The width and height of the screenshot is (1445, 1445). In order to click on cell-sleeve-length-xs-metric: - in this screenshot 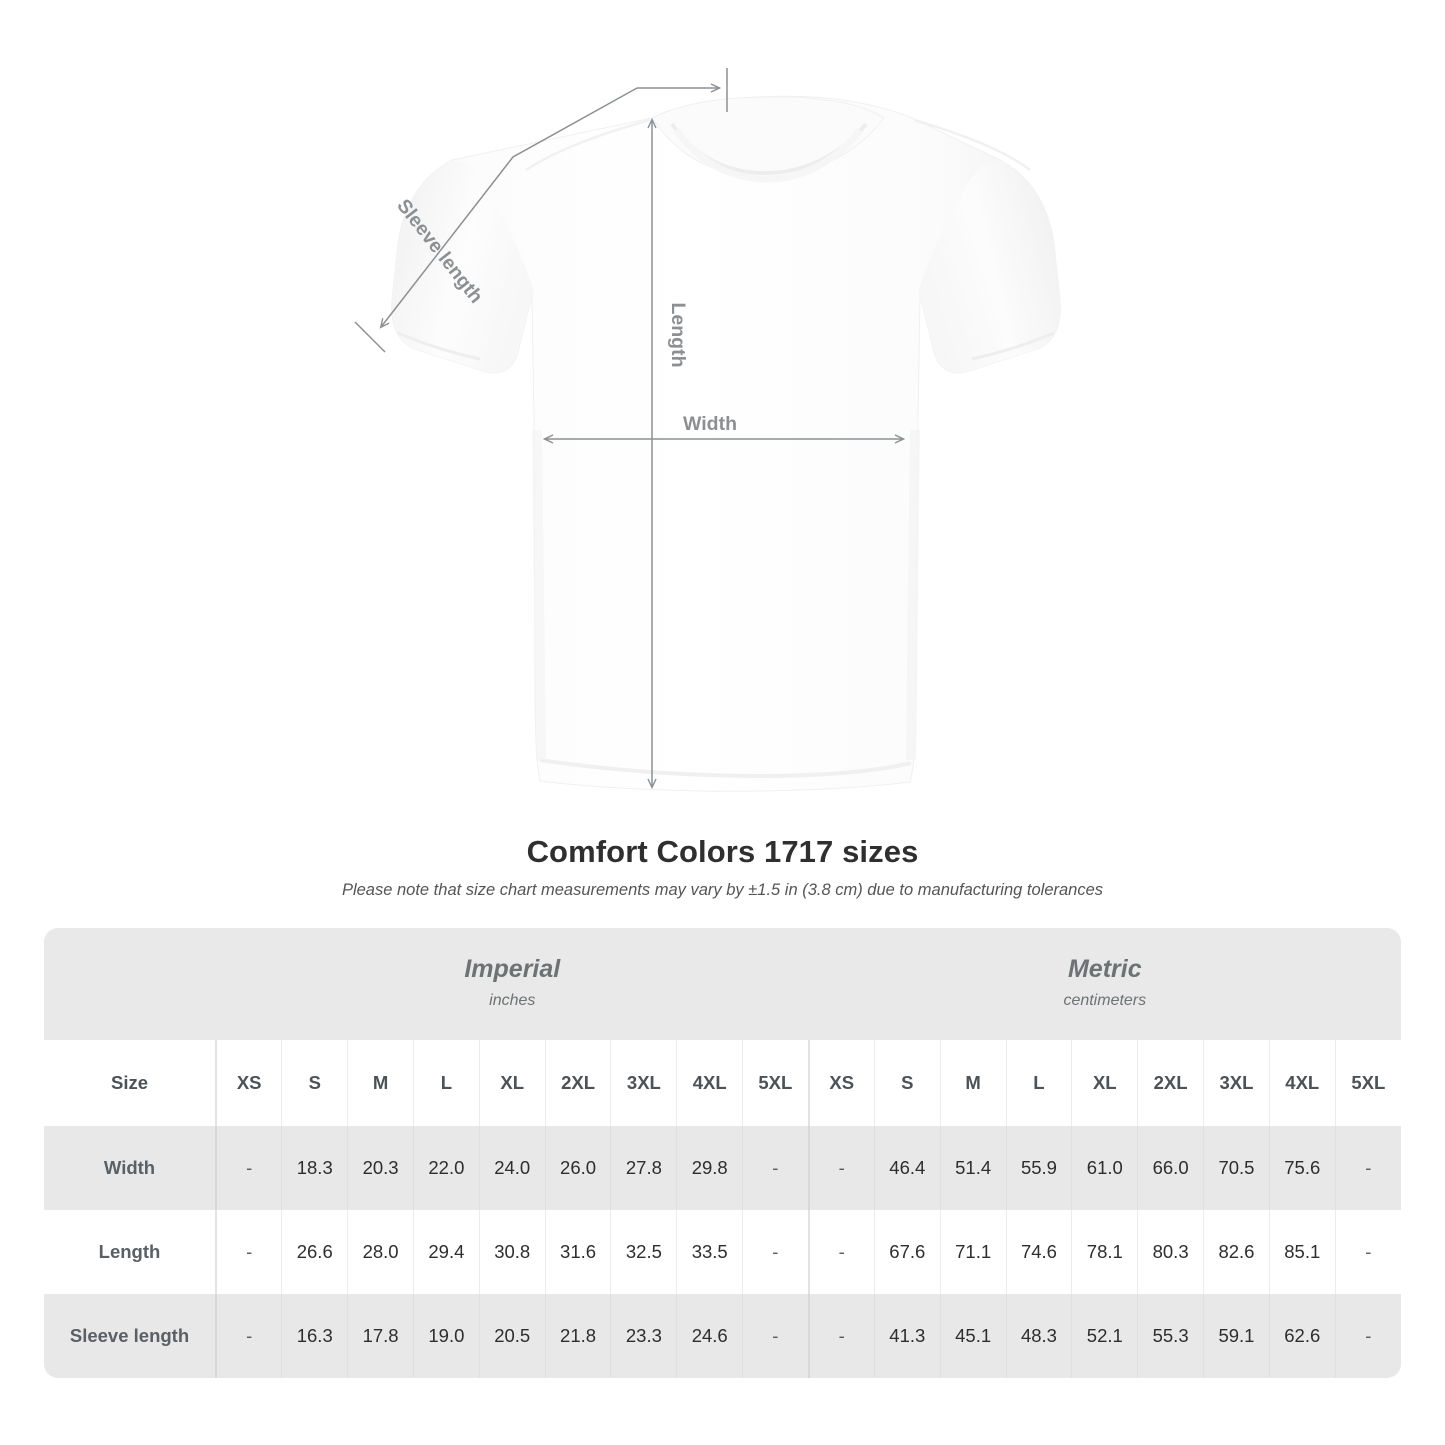, I will do `click(841, 1336)`.